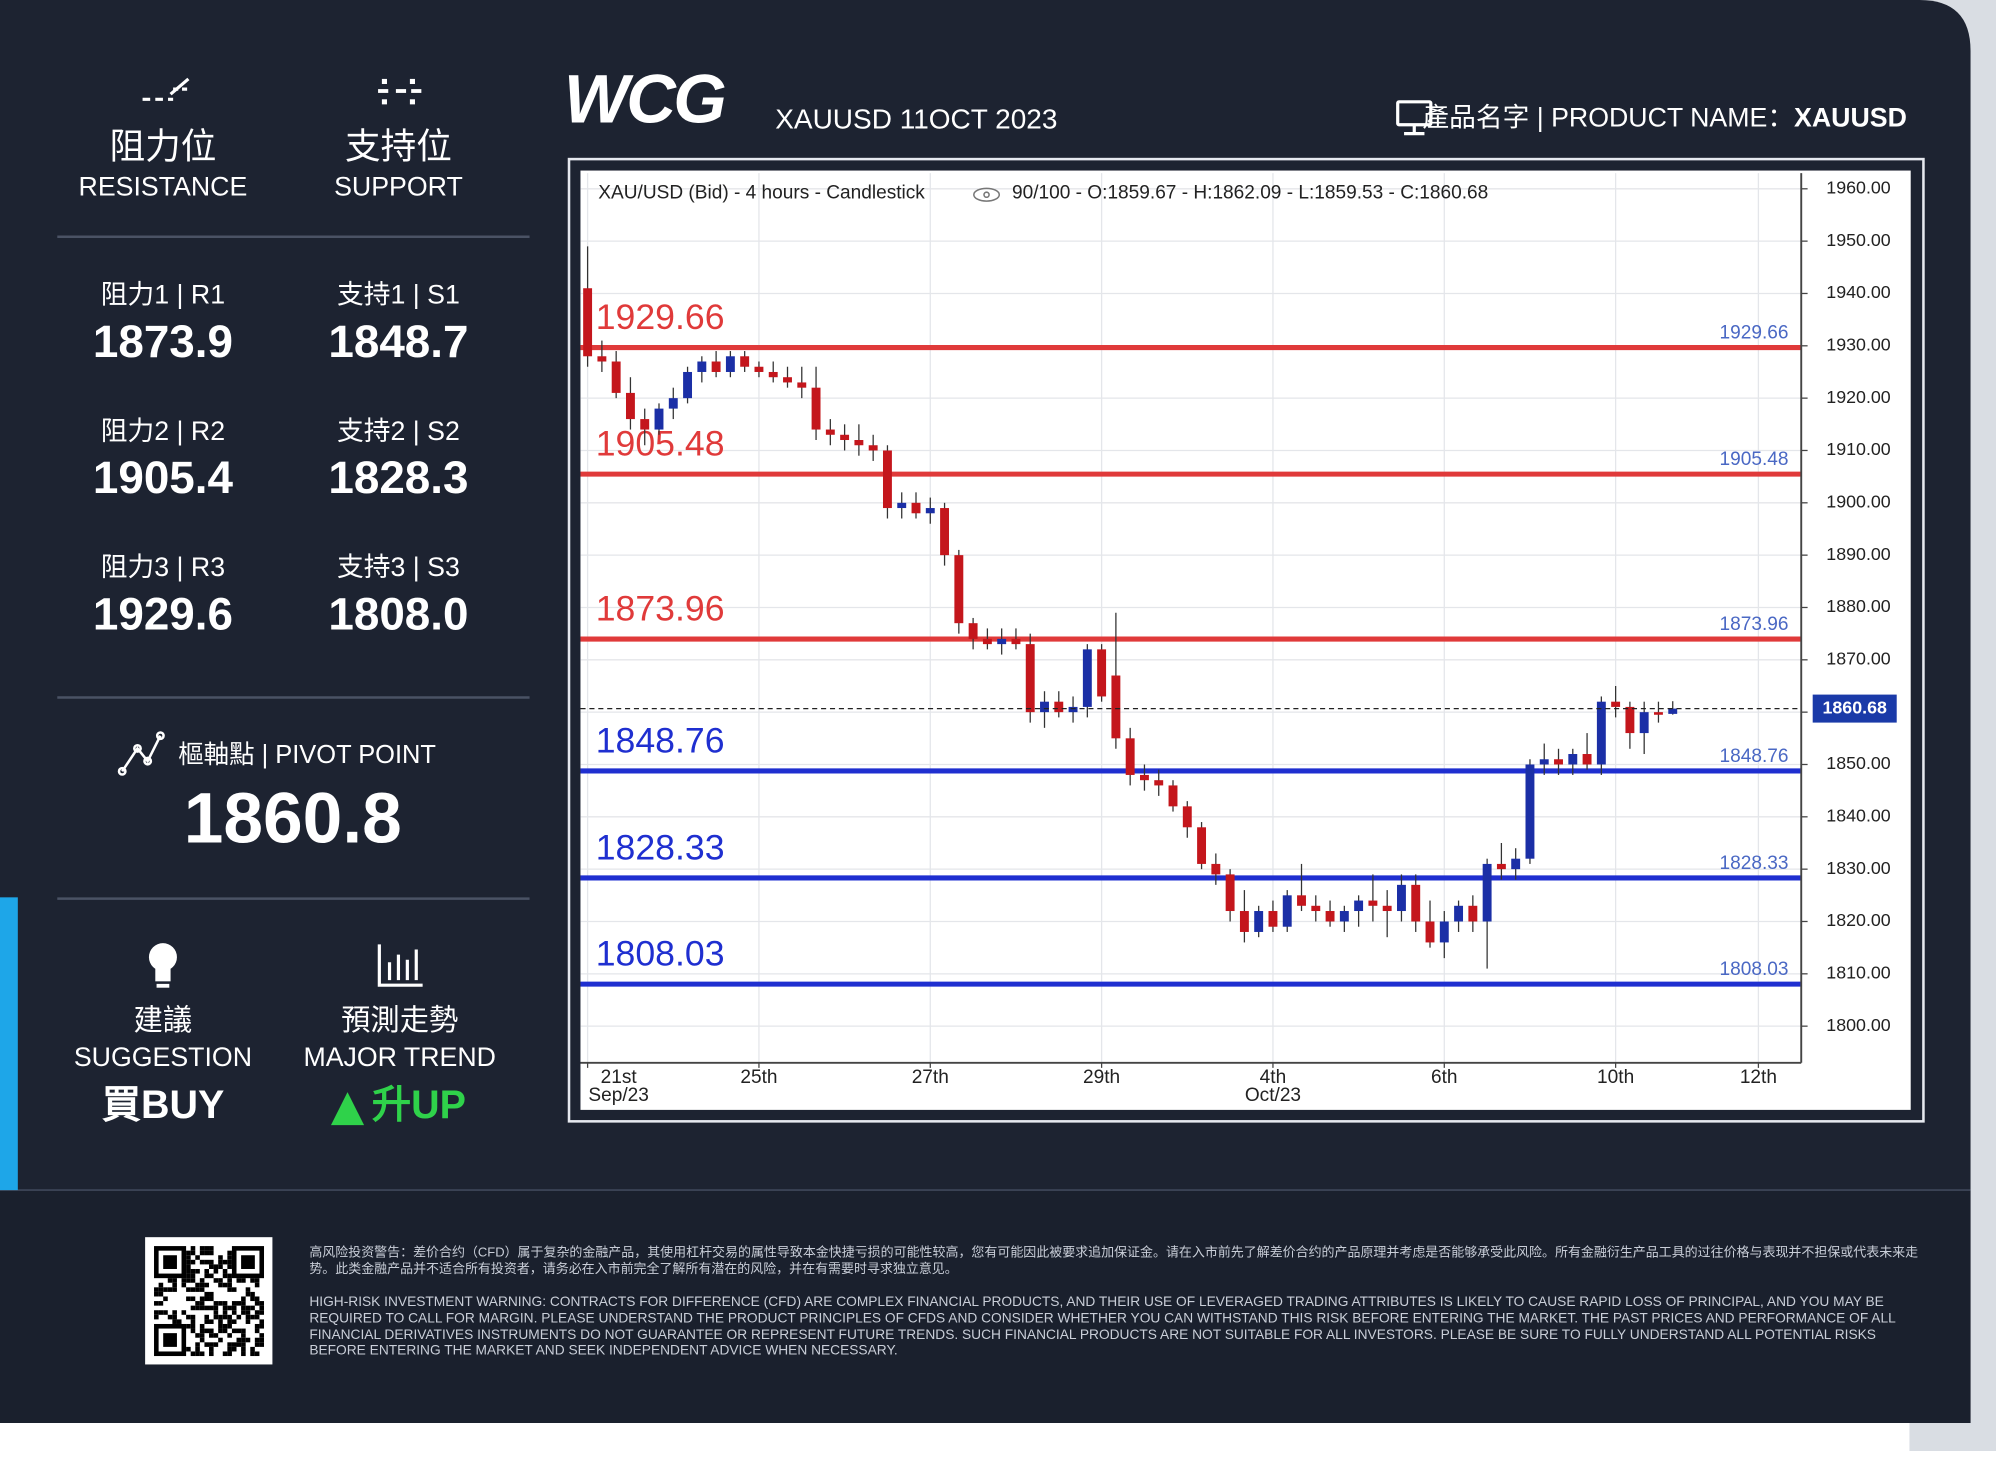  Describe the element at coordinates (1615, 1077) in the screenshot. I see `x-tick-label: 10th` at that location.